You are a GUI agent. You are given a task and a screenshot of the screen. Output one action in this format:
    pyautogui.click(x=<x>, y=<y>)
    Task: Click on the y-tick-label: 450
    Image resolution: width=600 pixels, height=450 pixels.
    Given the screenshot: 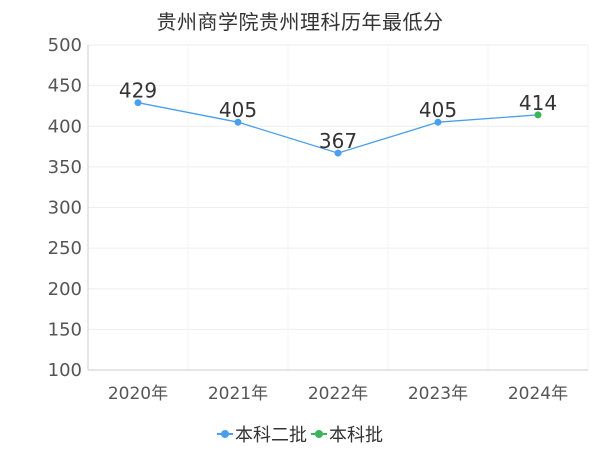 What is the action you would take?
    pyautogui.click(x=65, y=86)
    